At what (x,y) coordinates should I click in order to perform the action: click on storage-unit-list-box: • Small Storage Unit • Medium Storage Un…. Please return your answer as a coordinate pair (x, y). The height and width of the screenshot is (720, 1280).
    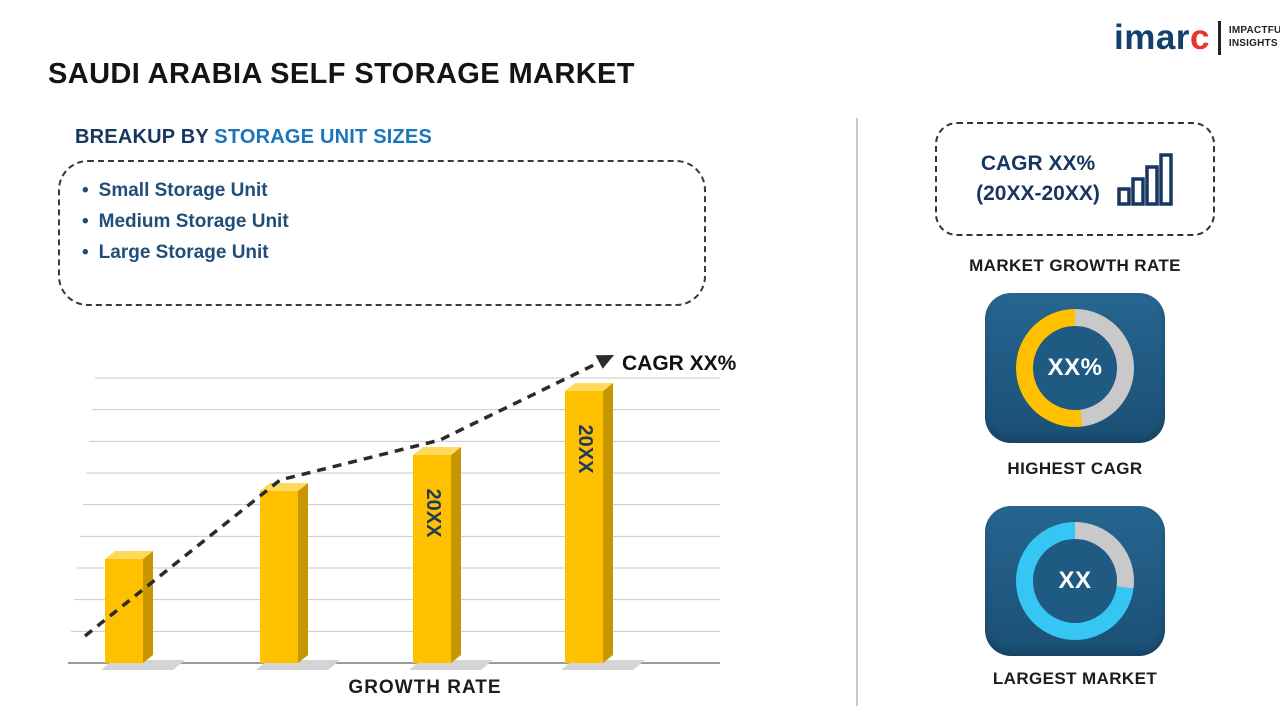
    Looking at the image, I should click on (382, 233).